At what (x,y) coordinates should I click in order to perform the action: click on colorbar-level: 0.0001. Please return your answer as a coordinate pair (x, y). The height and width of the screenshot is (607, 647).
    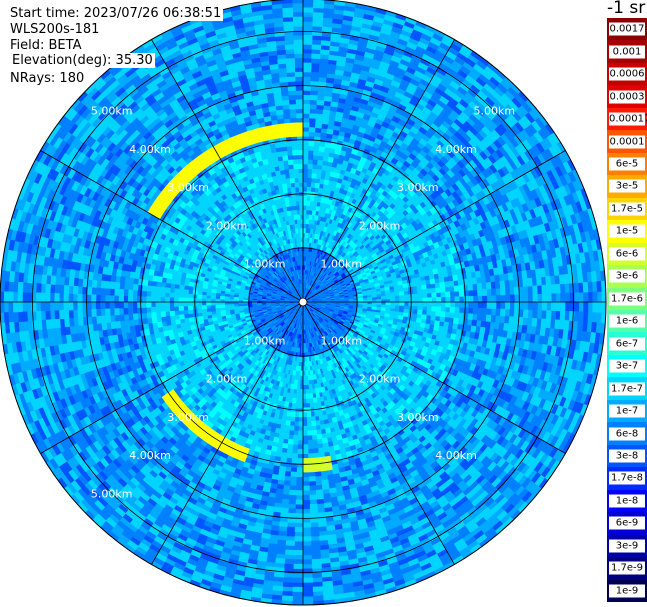
    Looking at the image, I should click on (627, 141).